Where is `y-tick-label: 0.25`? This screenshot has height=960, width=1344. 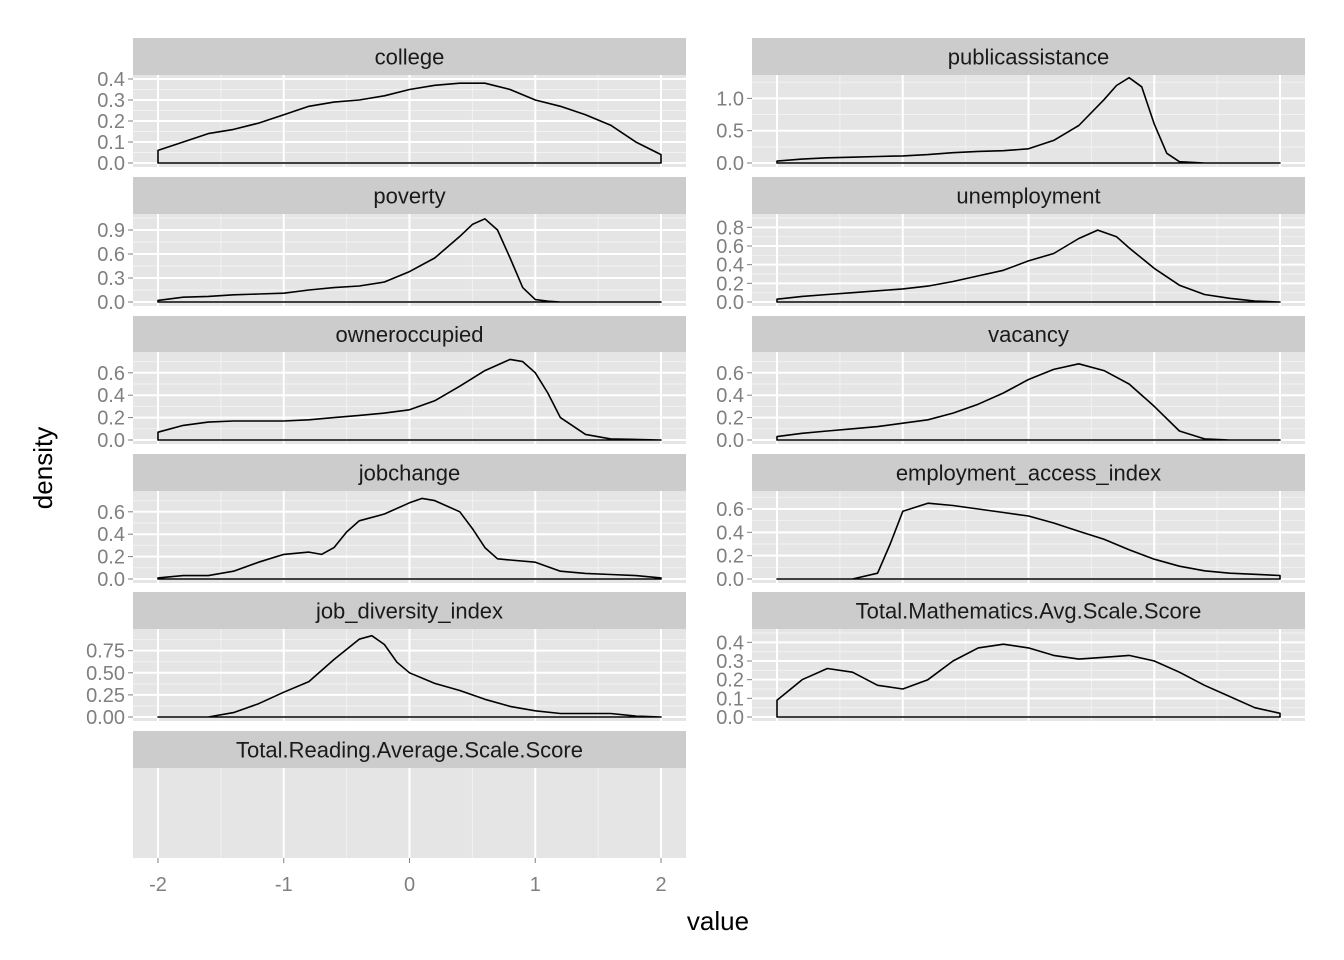
y-tick-label: 0.25 is located at coordinates (105, 696).